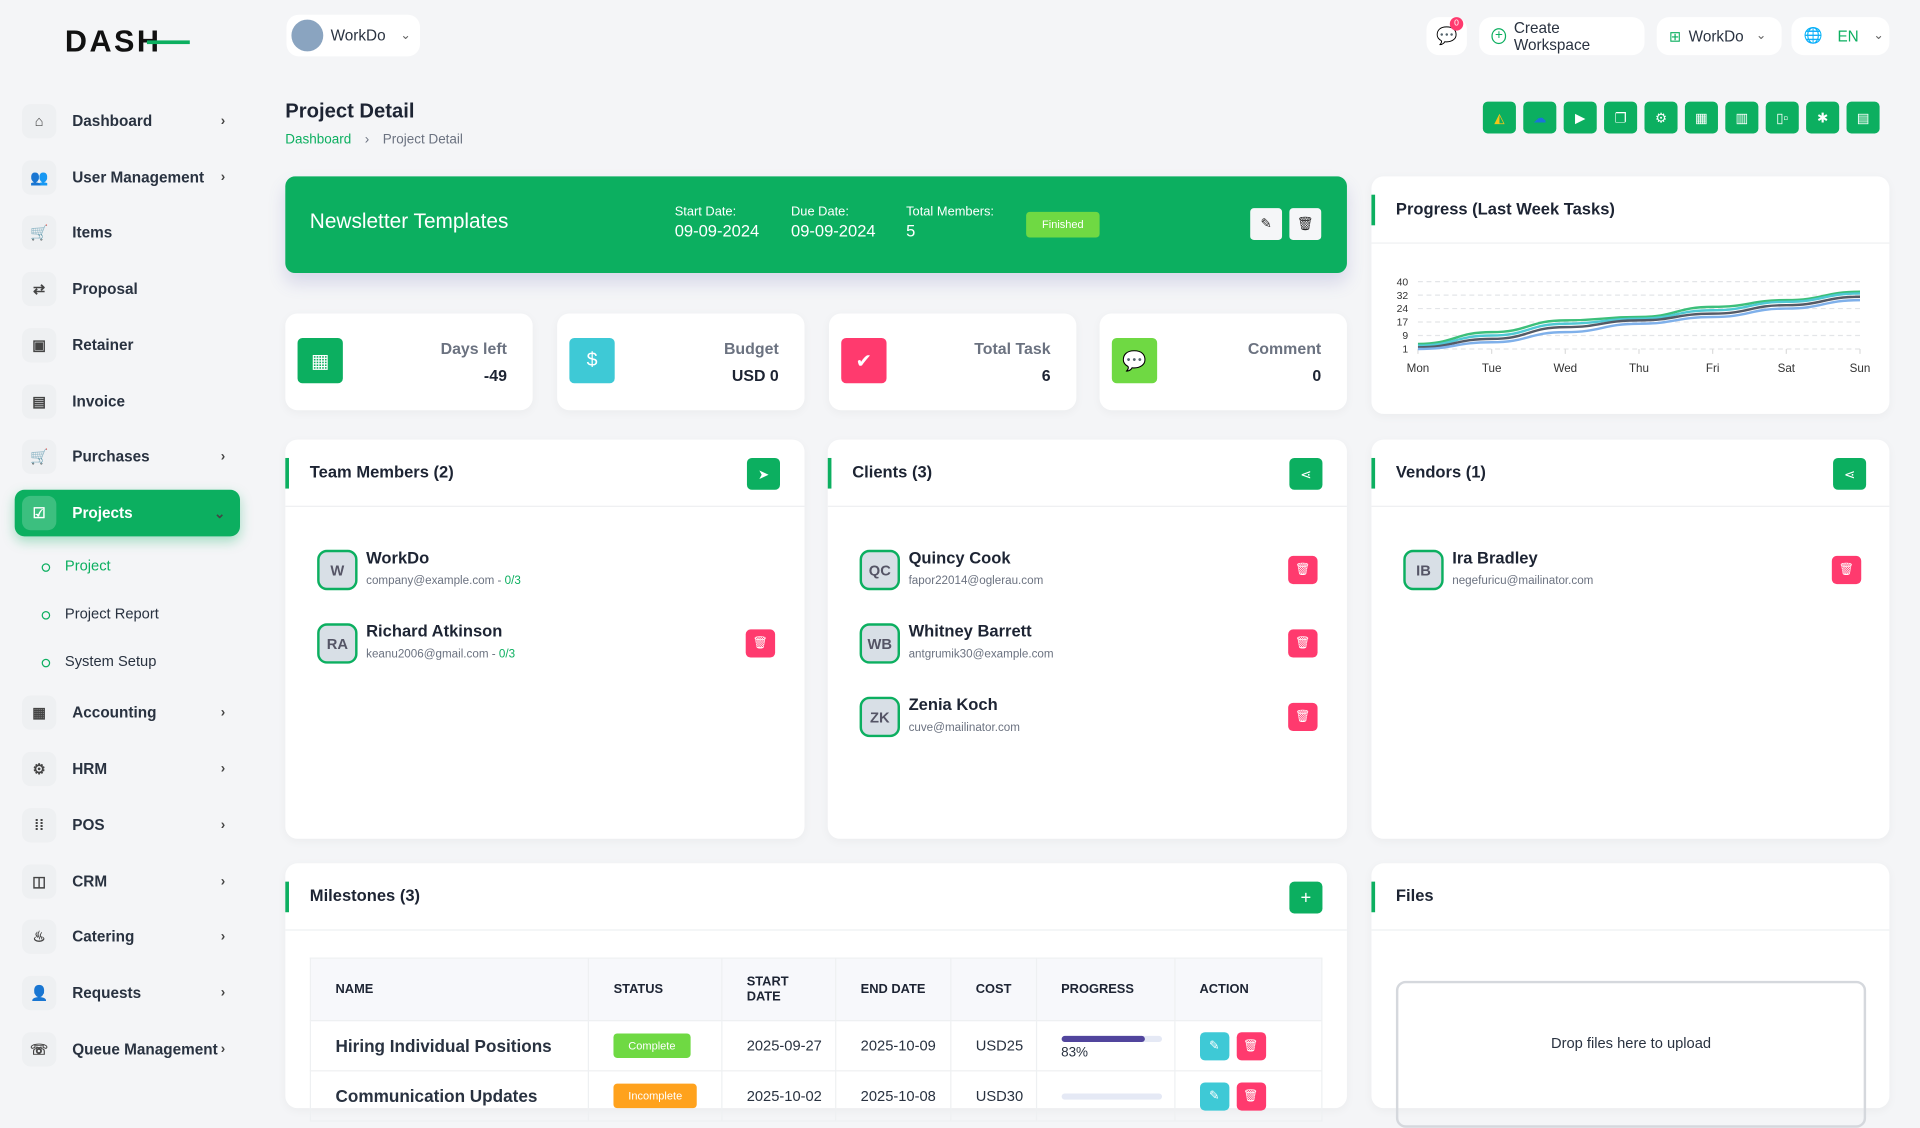 This screenshot has height=1128, width=1920. Describe the element at coordinates (1661, 117) in the screenshot. I see `gear-button: ⚙` at that location.